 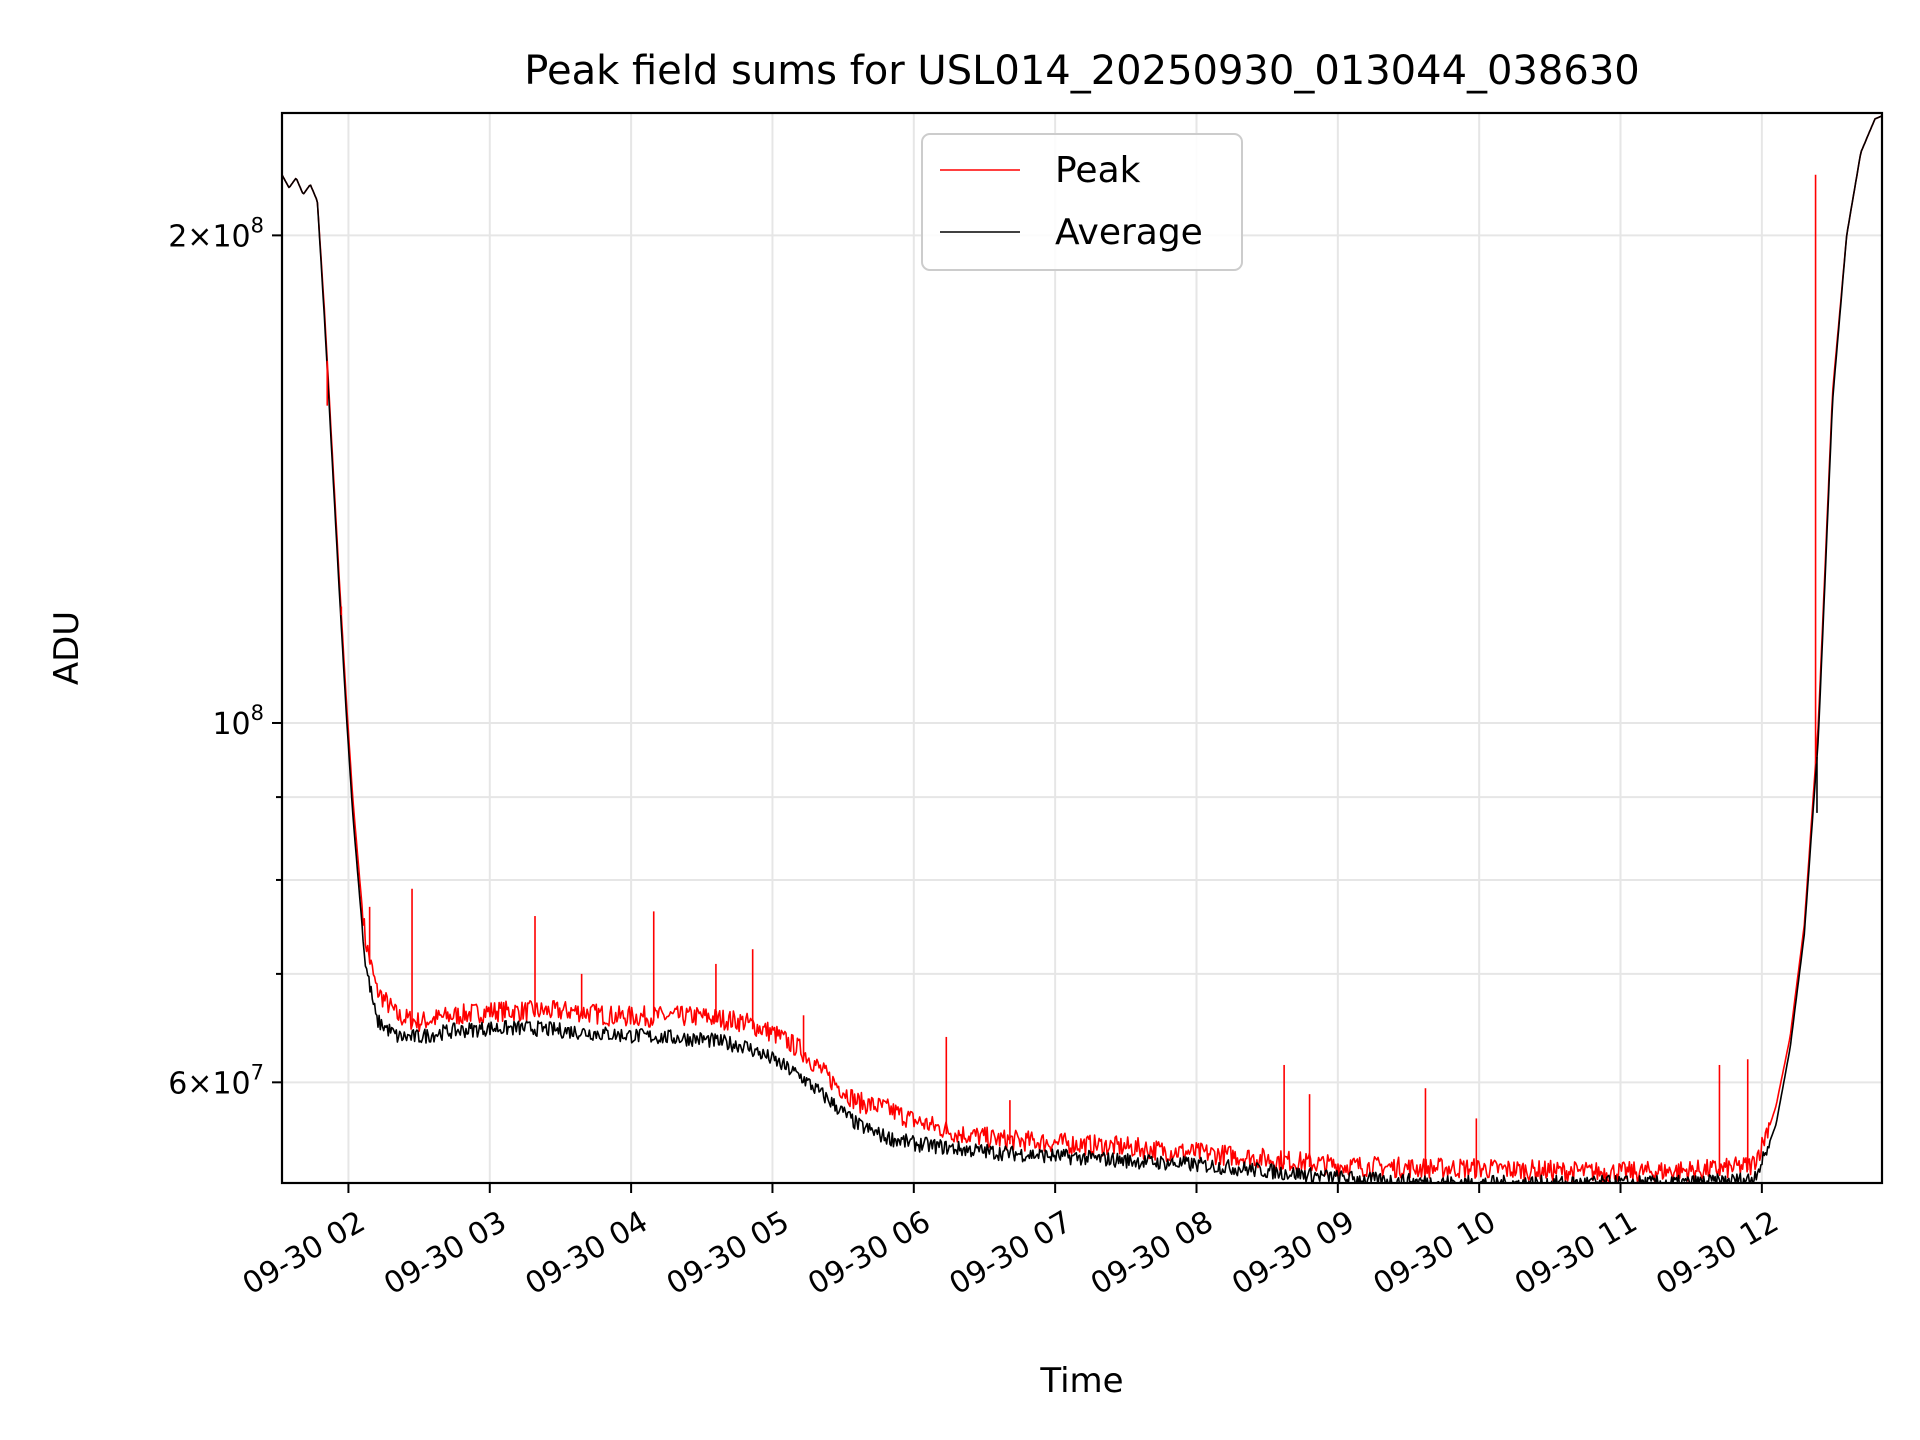 I want to click on legend-label-average: Average, so click(x=1129, y=232).